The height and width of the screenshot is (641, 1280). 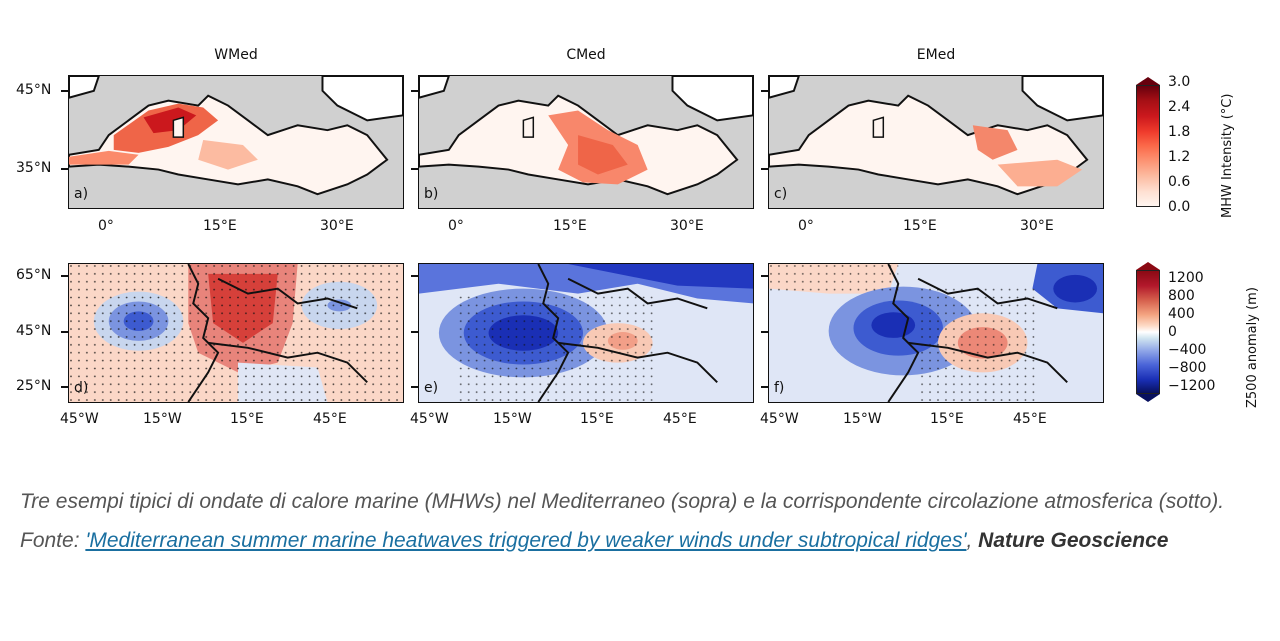 I want to click on panel-label-c: c), so click(x=781, y=194).